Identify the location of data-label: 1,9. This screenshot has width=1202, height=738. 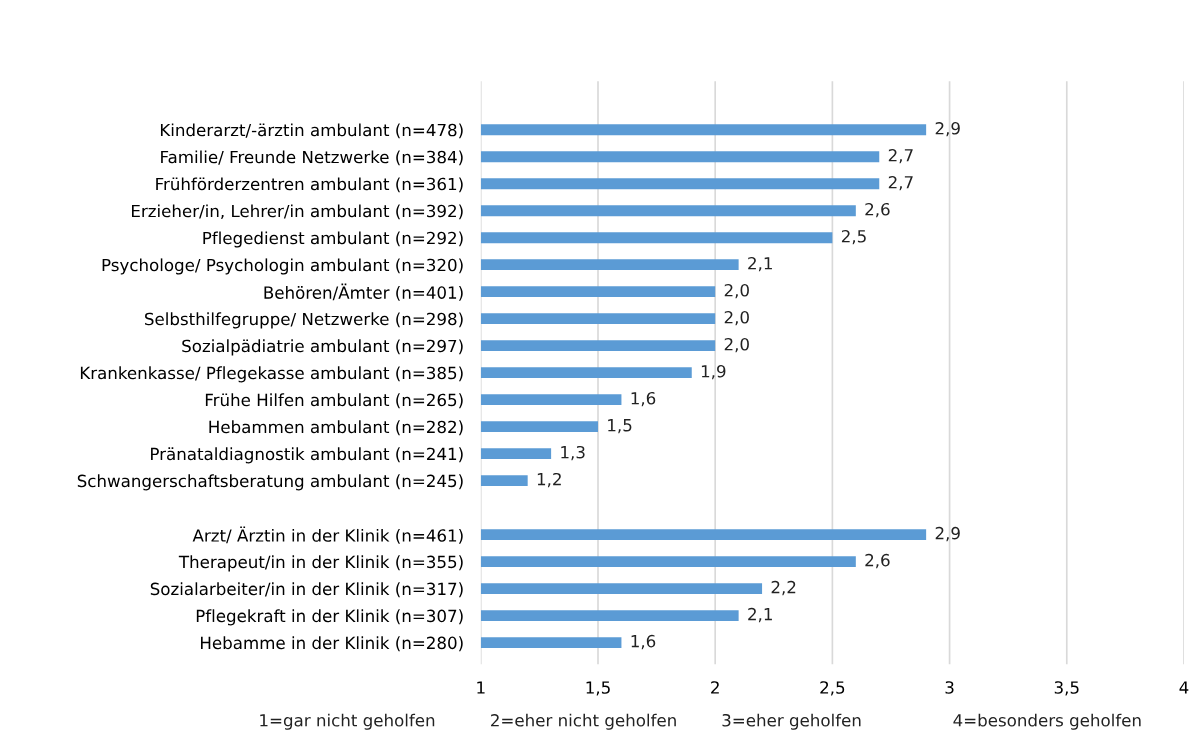
(713, 372).